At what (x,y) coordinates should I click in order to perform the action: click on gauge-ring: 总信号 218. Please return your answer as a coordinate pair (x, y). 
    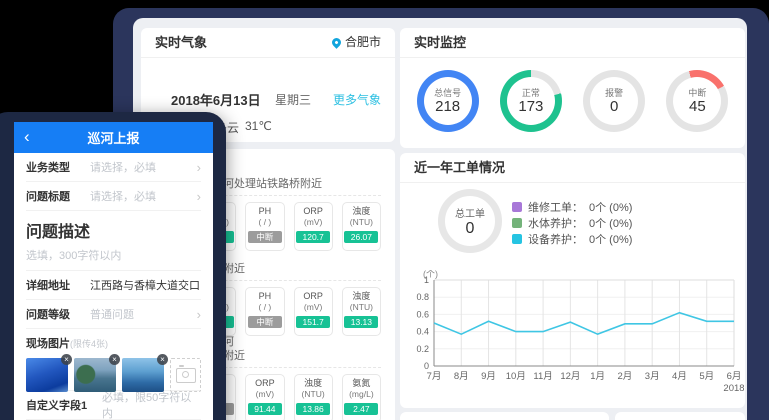
    Looking at the image, I should click on (447, 101).